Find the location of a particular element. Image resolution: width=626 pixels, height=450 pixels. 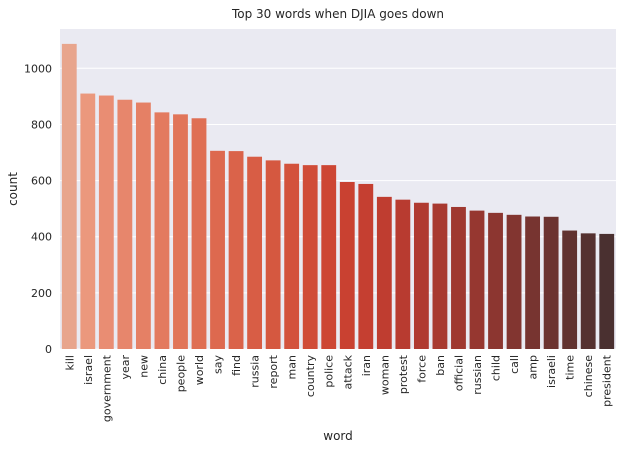

bar-israeli is located at coordinates (551, 282).